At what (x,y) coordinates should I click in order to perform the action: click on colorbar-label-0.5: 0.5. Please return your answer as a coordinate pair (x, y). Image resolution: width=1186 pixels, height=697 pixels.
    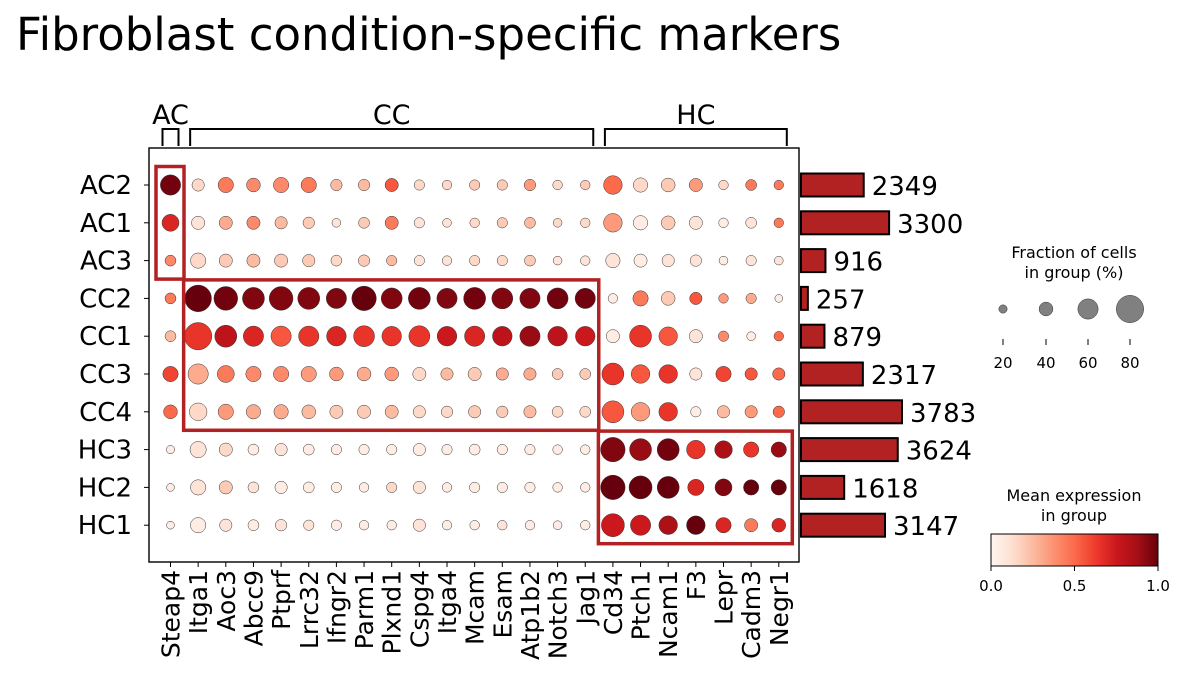
    Looking at the image, I should click on (1075, 586).